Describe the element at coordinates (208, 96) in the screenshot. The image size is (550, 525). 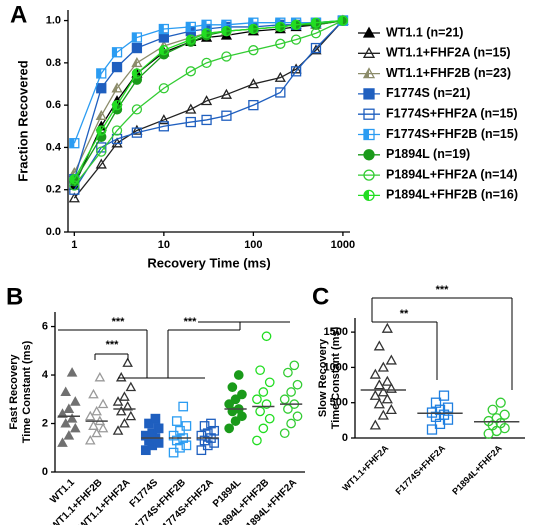
I see `series-line` at that location.